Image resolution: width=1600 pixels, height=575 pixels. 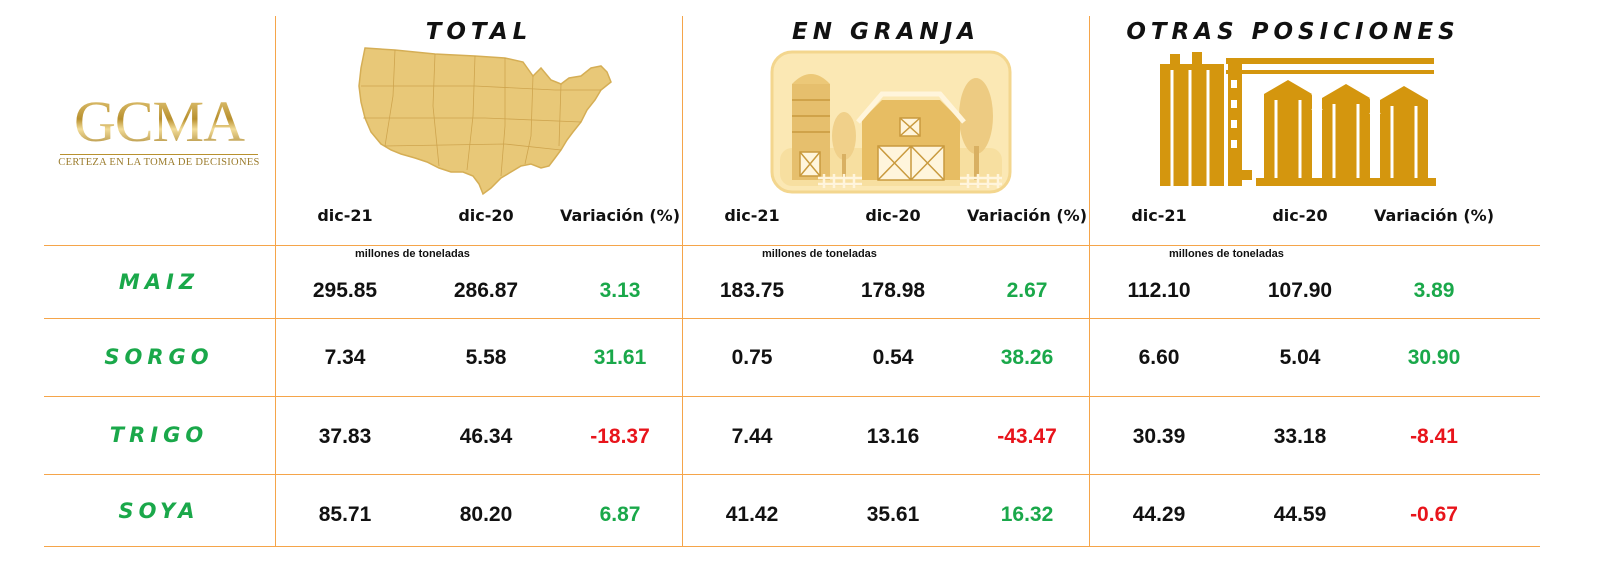 I want to click on value-cell: 5.58, so click(x=486, y=357).